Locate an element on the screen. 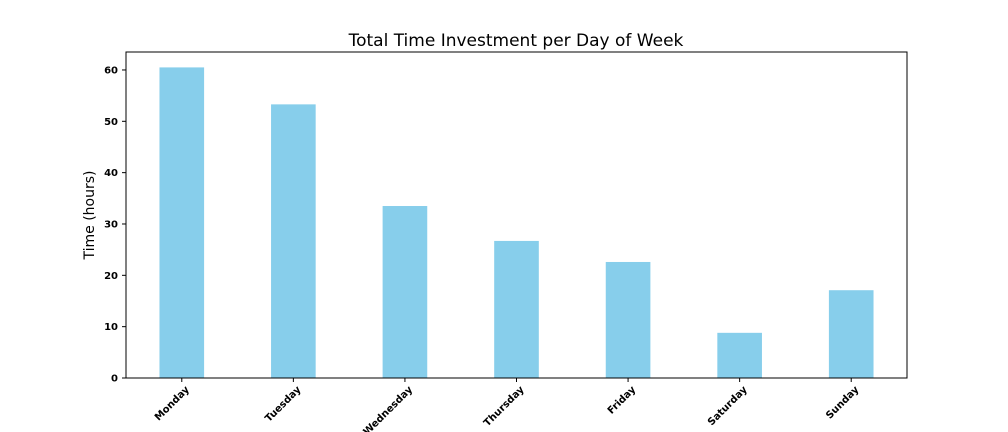 This screenshot has height=432, width=1008. bar-thursday is located at coordinates (516, 309).